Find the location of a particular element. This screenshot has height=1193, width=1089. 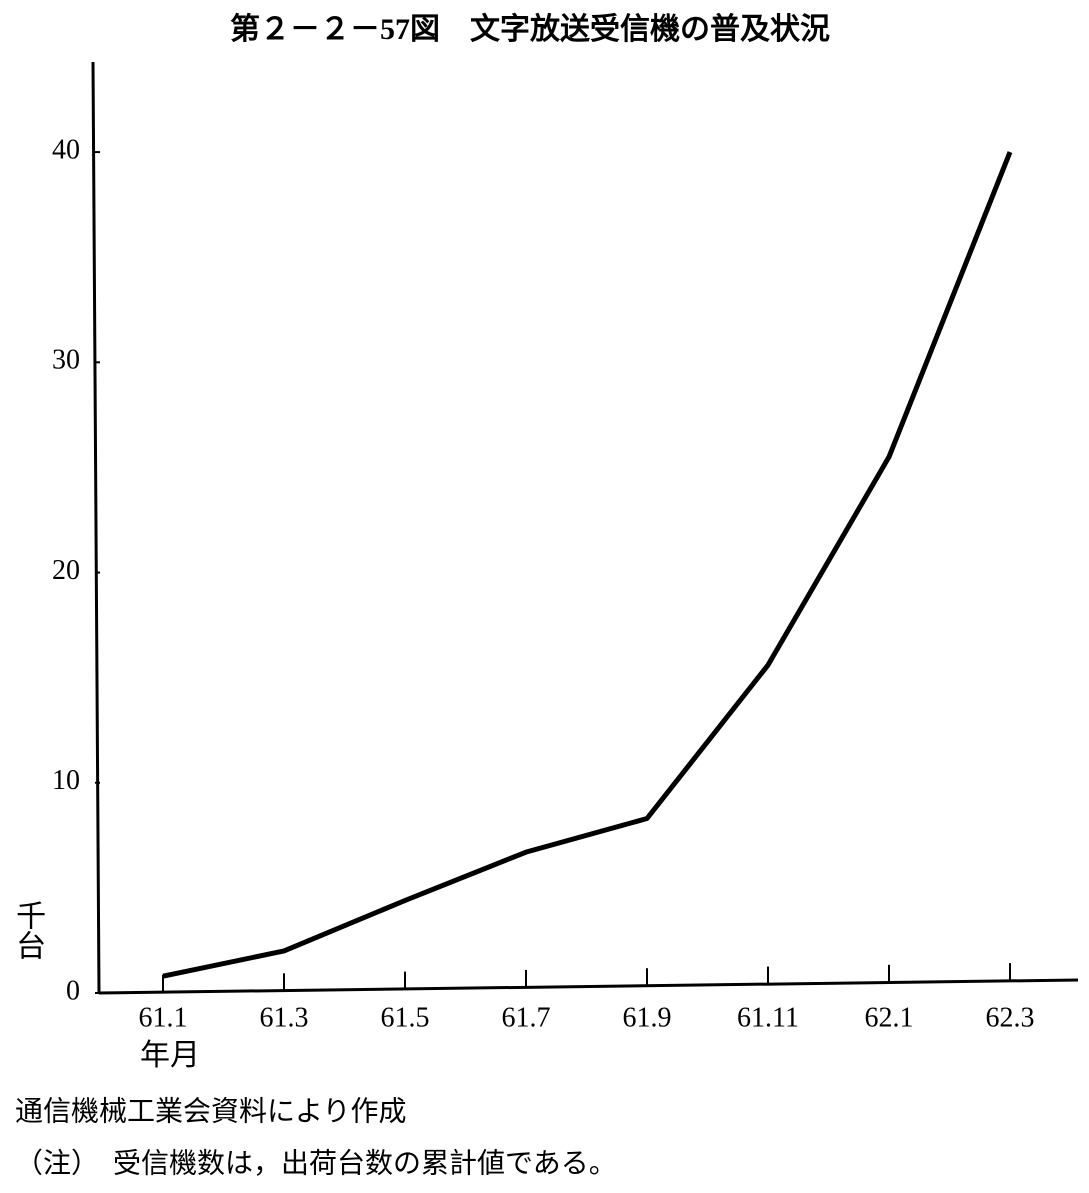

y-tick-label: 40 is located at coordinates (66, 150).